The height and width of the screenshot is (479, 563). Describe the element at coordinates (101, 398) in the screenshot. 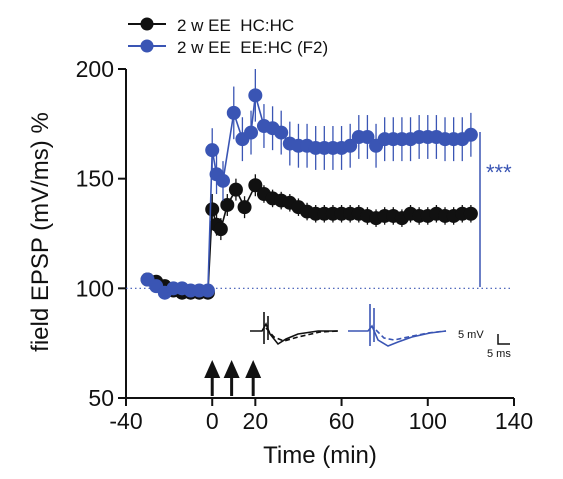

I see `y-tick-label: 50` at that location.